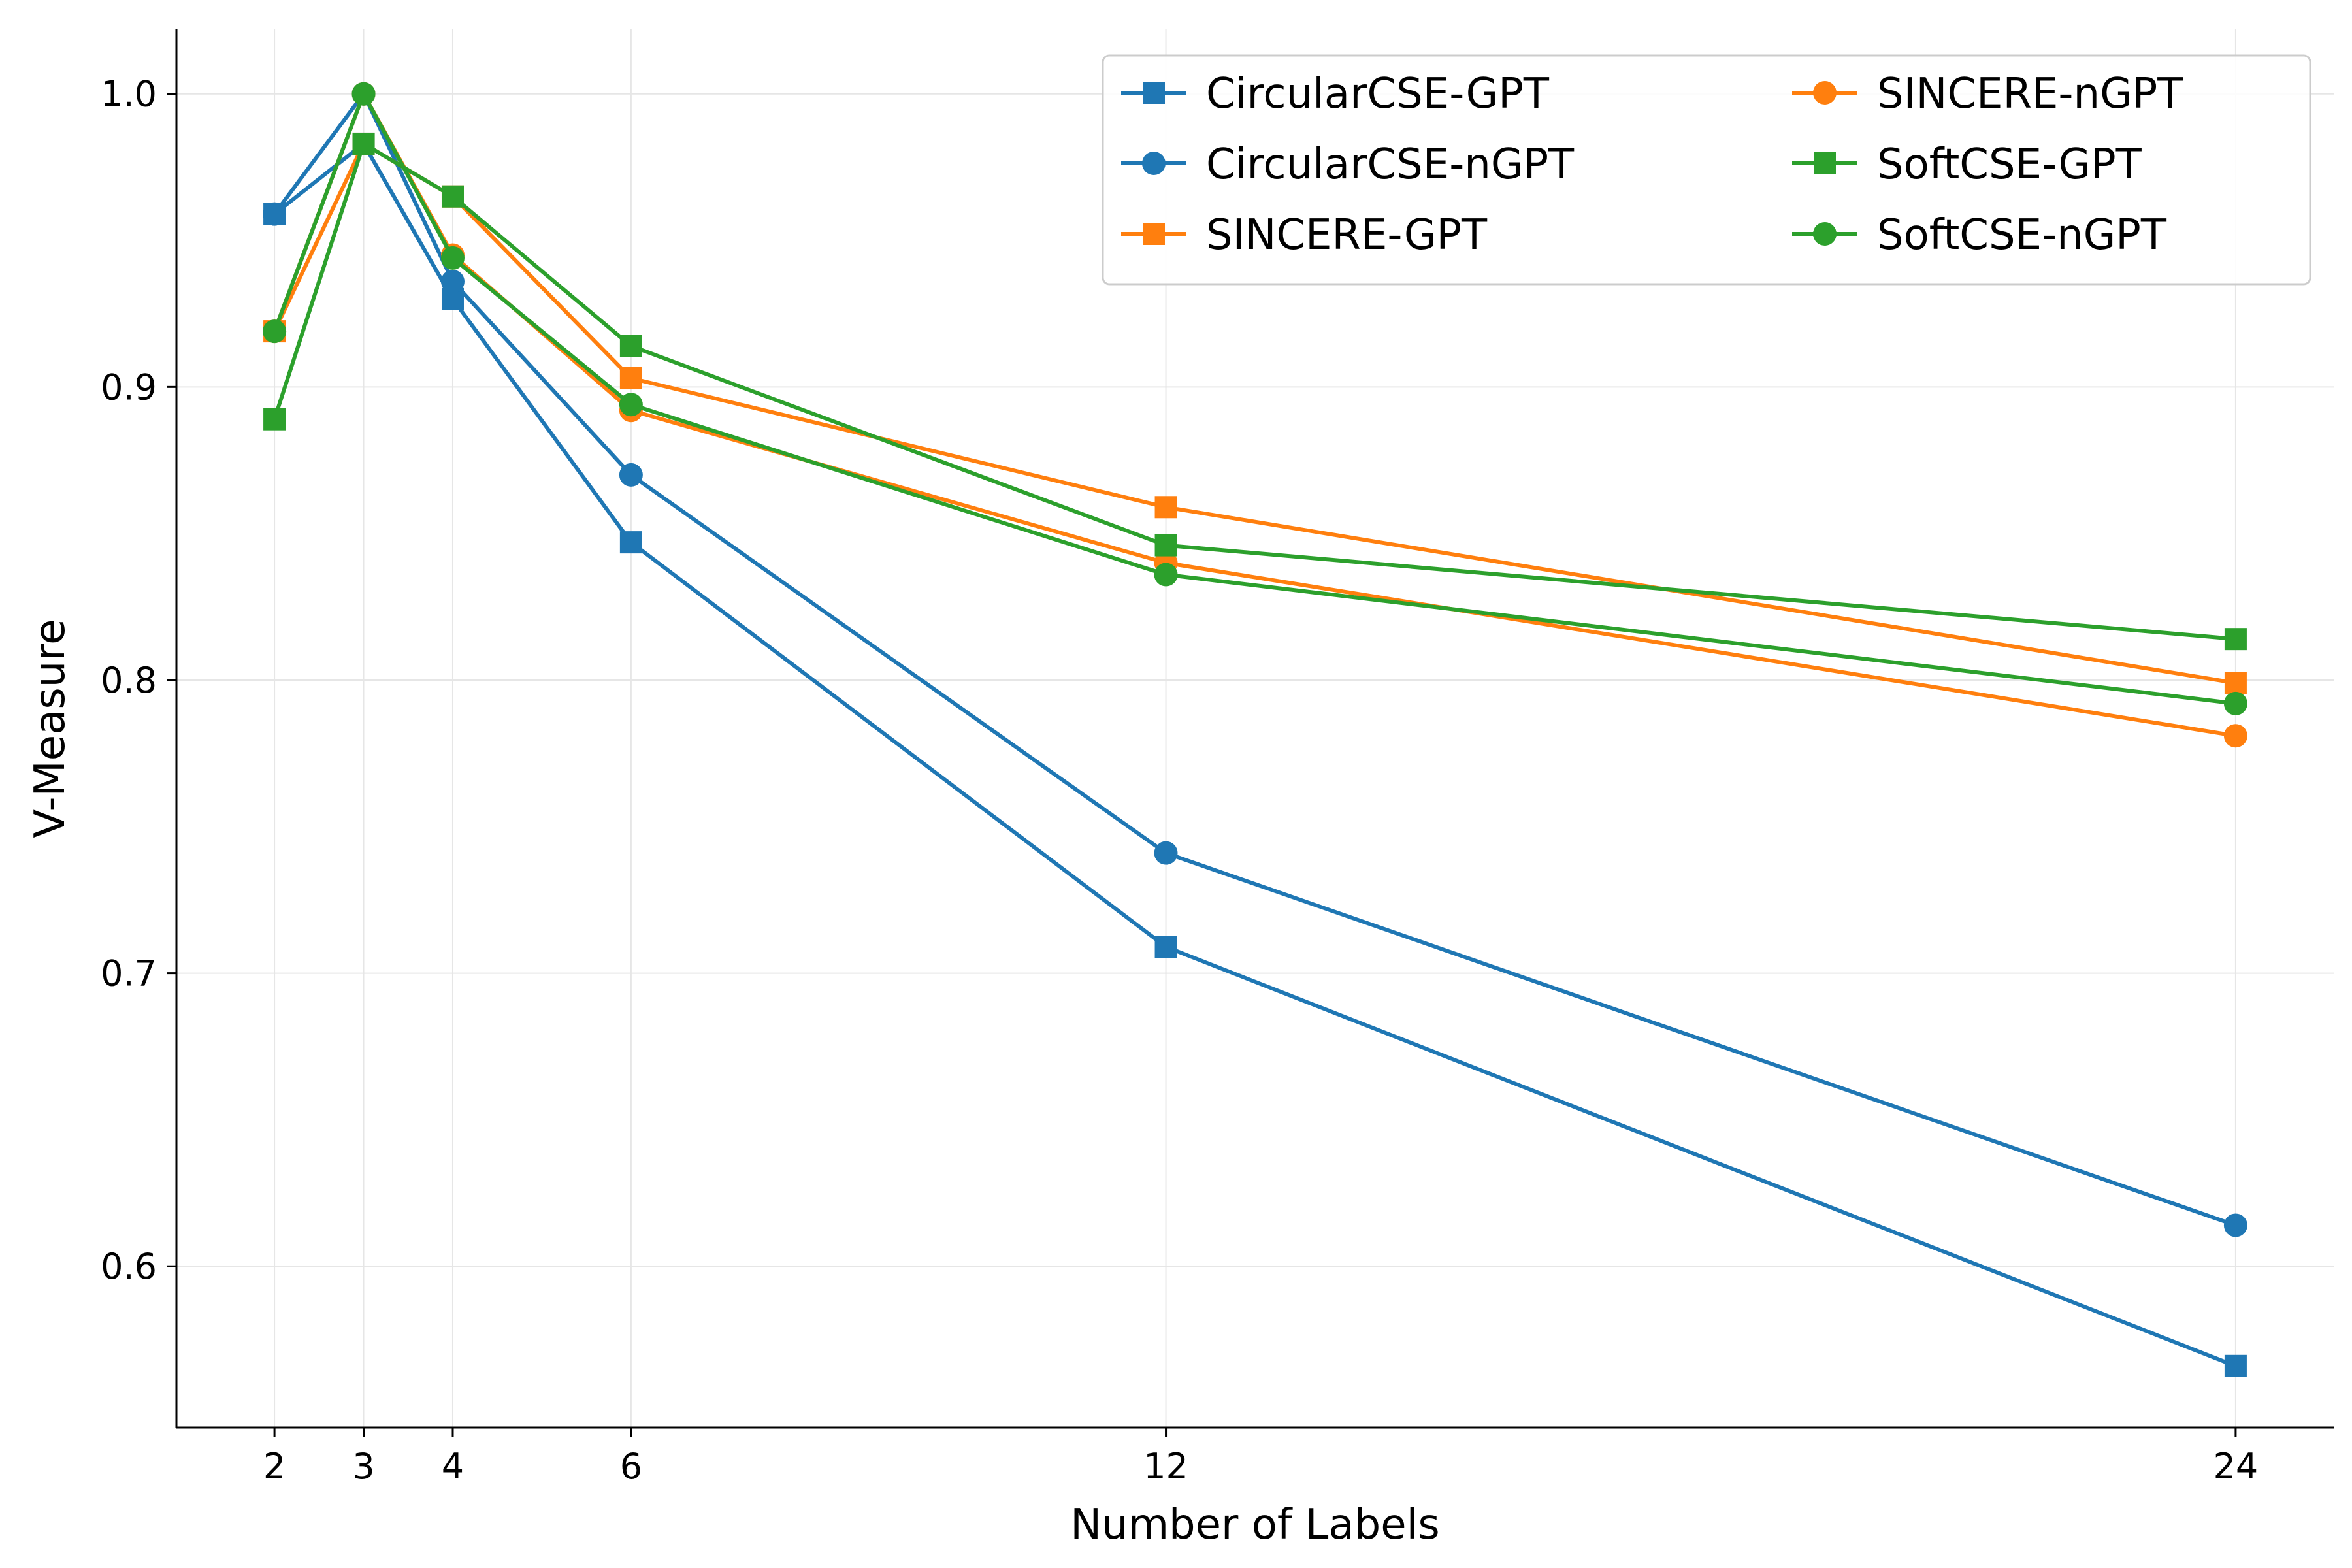 Image resolution: width=2352 pixels, height=1568 pixels. I want to click on legend-frame, so click(1706, 170).